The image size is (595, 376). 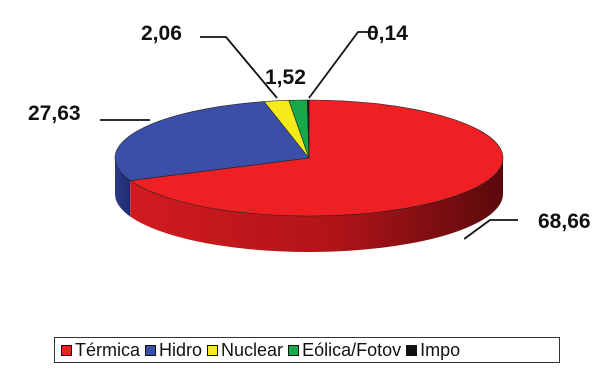 I want to click on data-label-hidro: 27,63, so click(x=54, y=113).